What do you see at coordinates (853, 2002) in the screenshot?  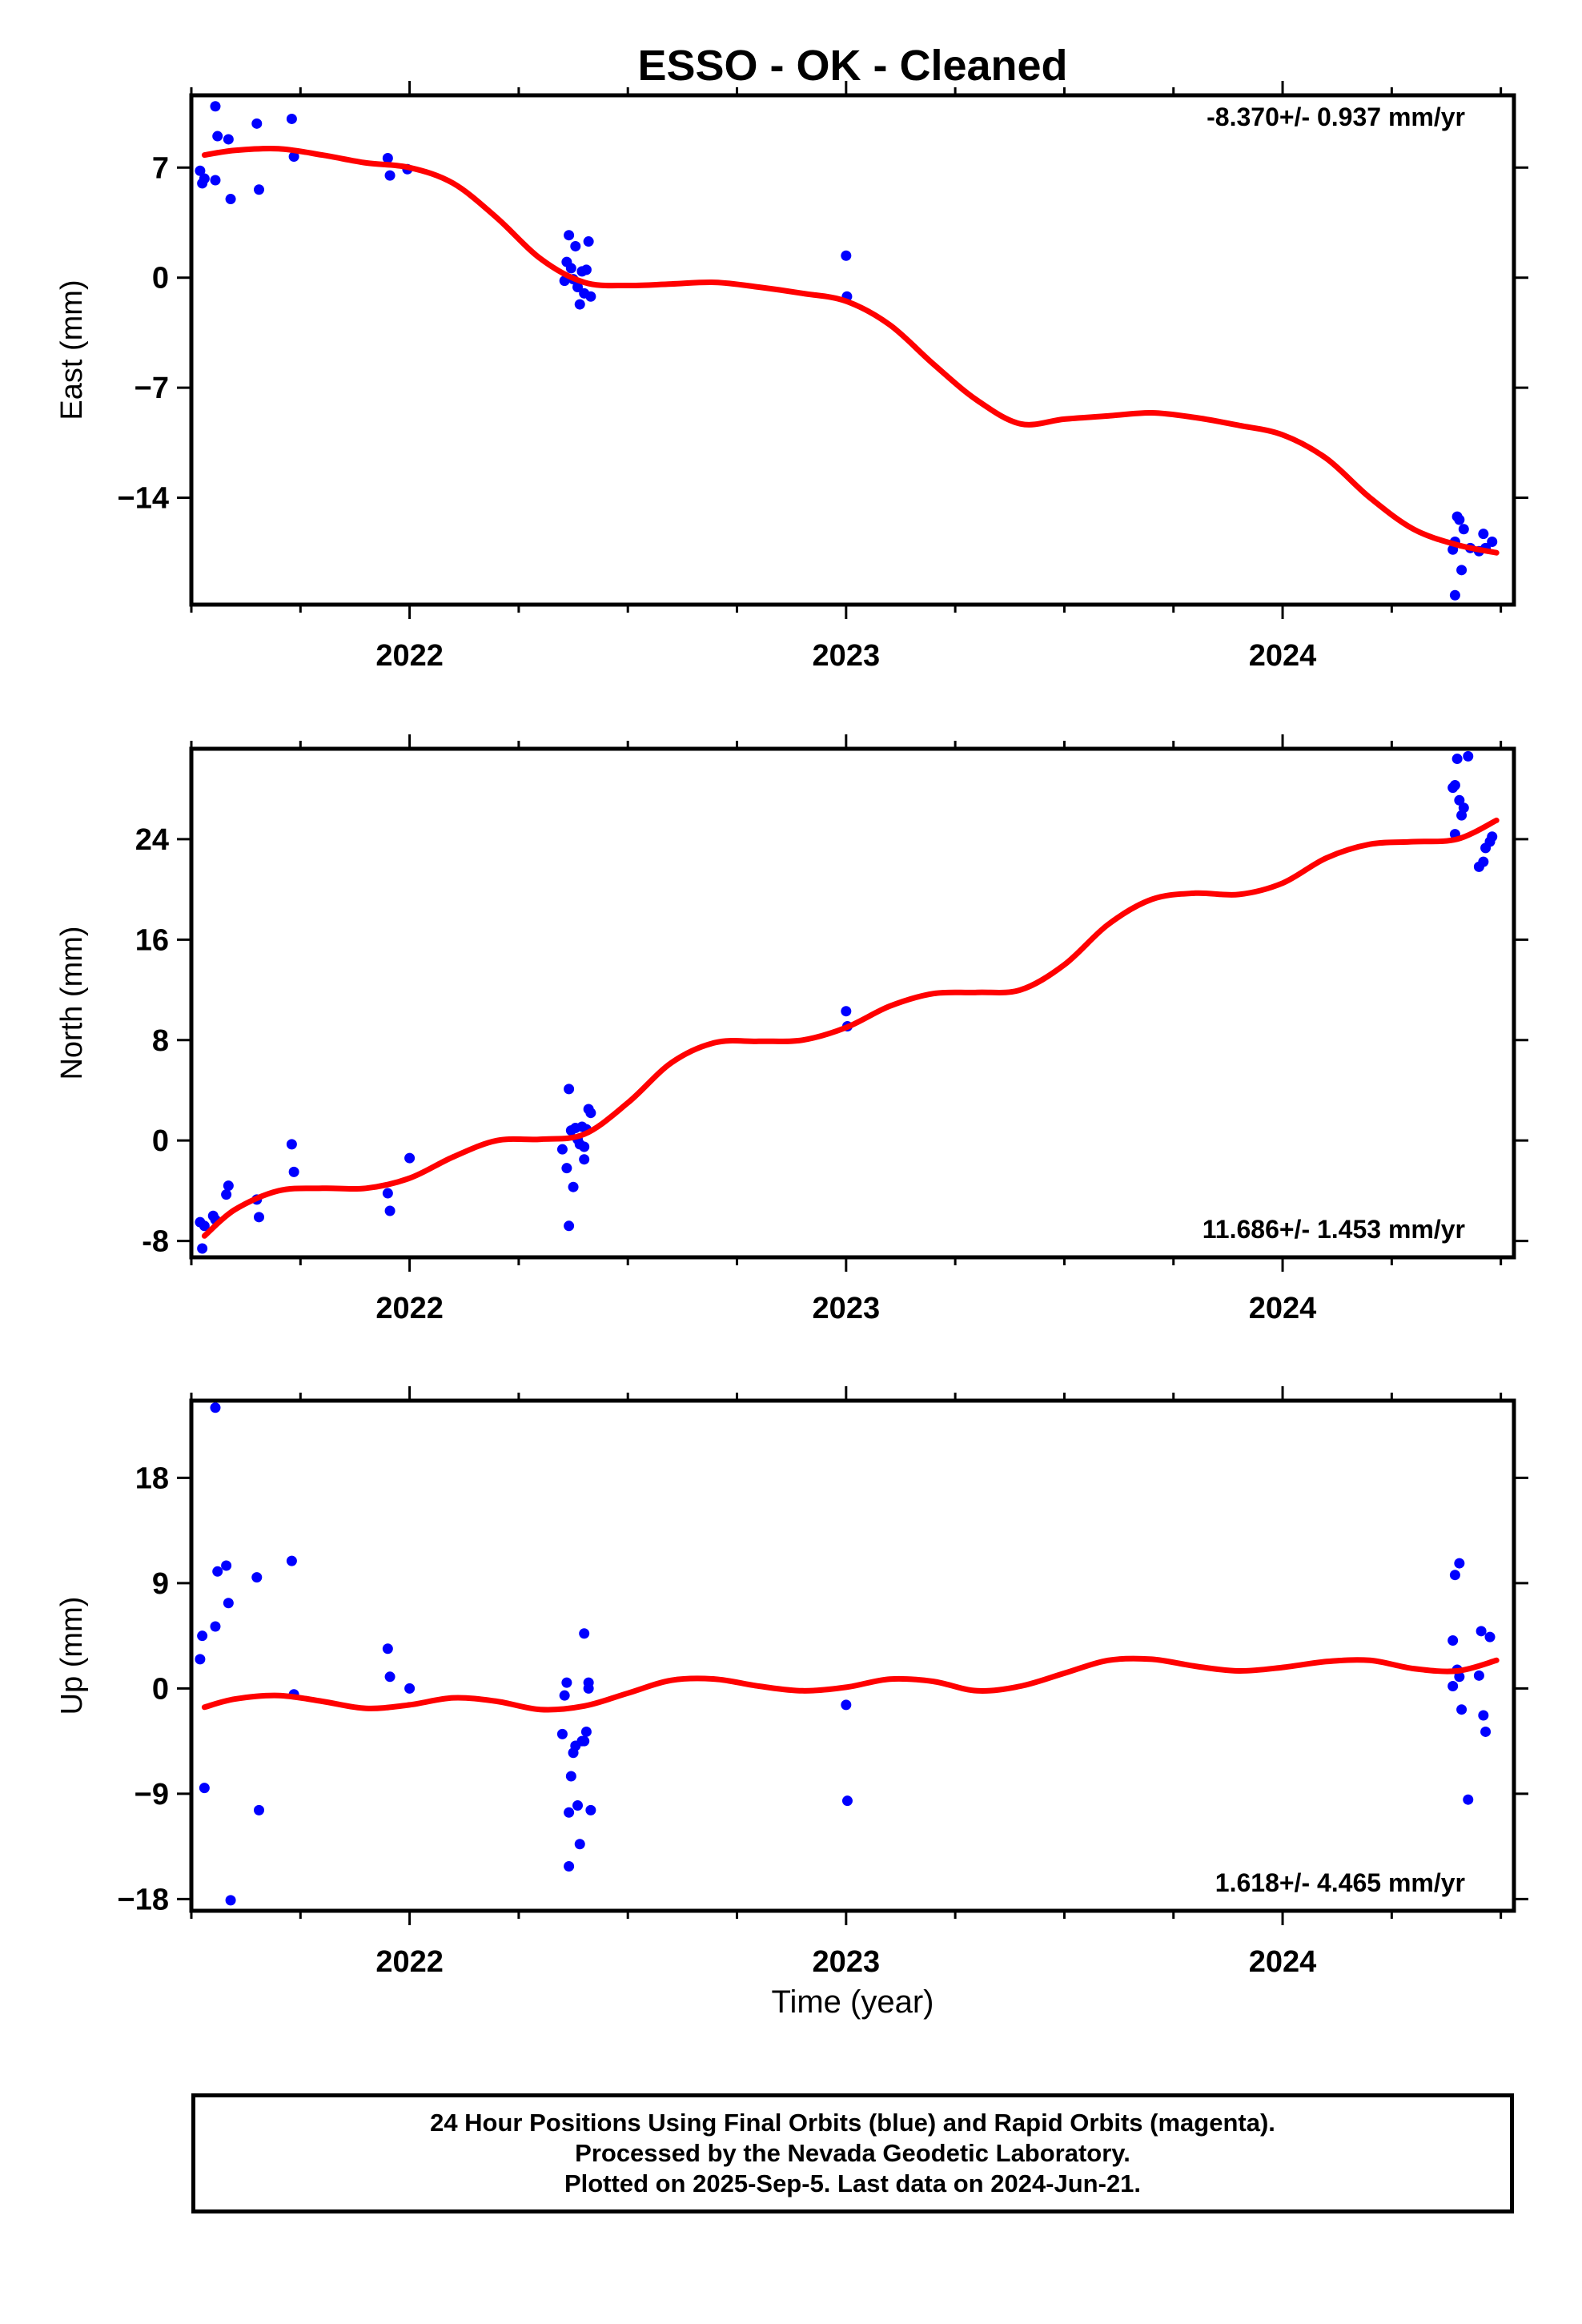 I see `x-axis-label: Time (year)` at bounding box center [853, 2002].